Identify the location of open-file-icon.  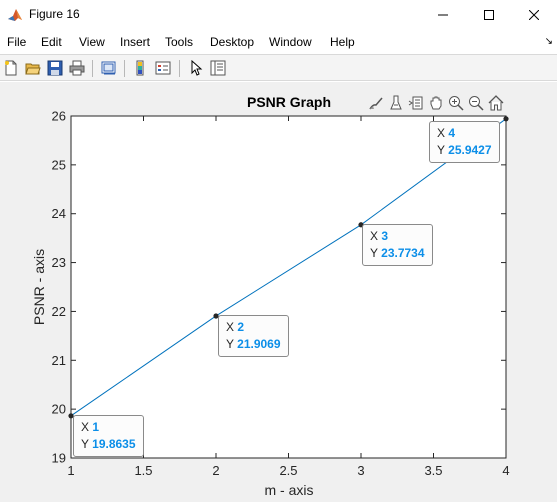
(33, 69).